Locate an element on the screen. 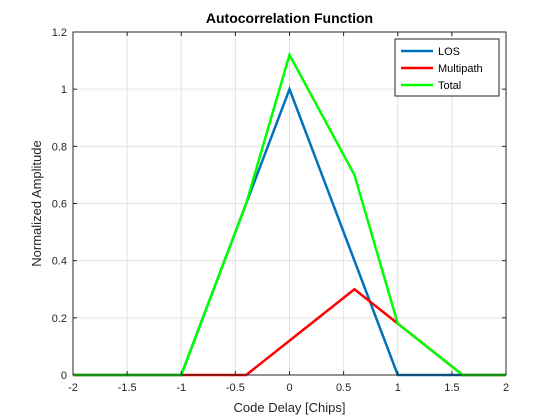 This screenshot has width=560, height=420. chart-title: Autocorrelation Function is located at coordinates (289, 18).